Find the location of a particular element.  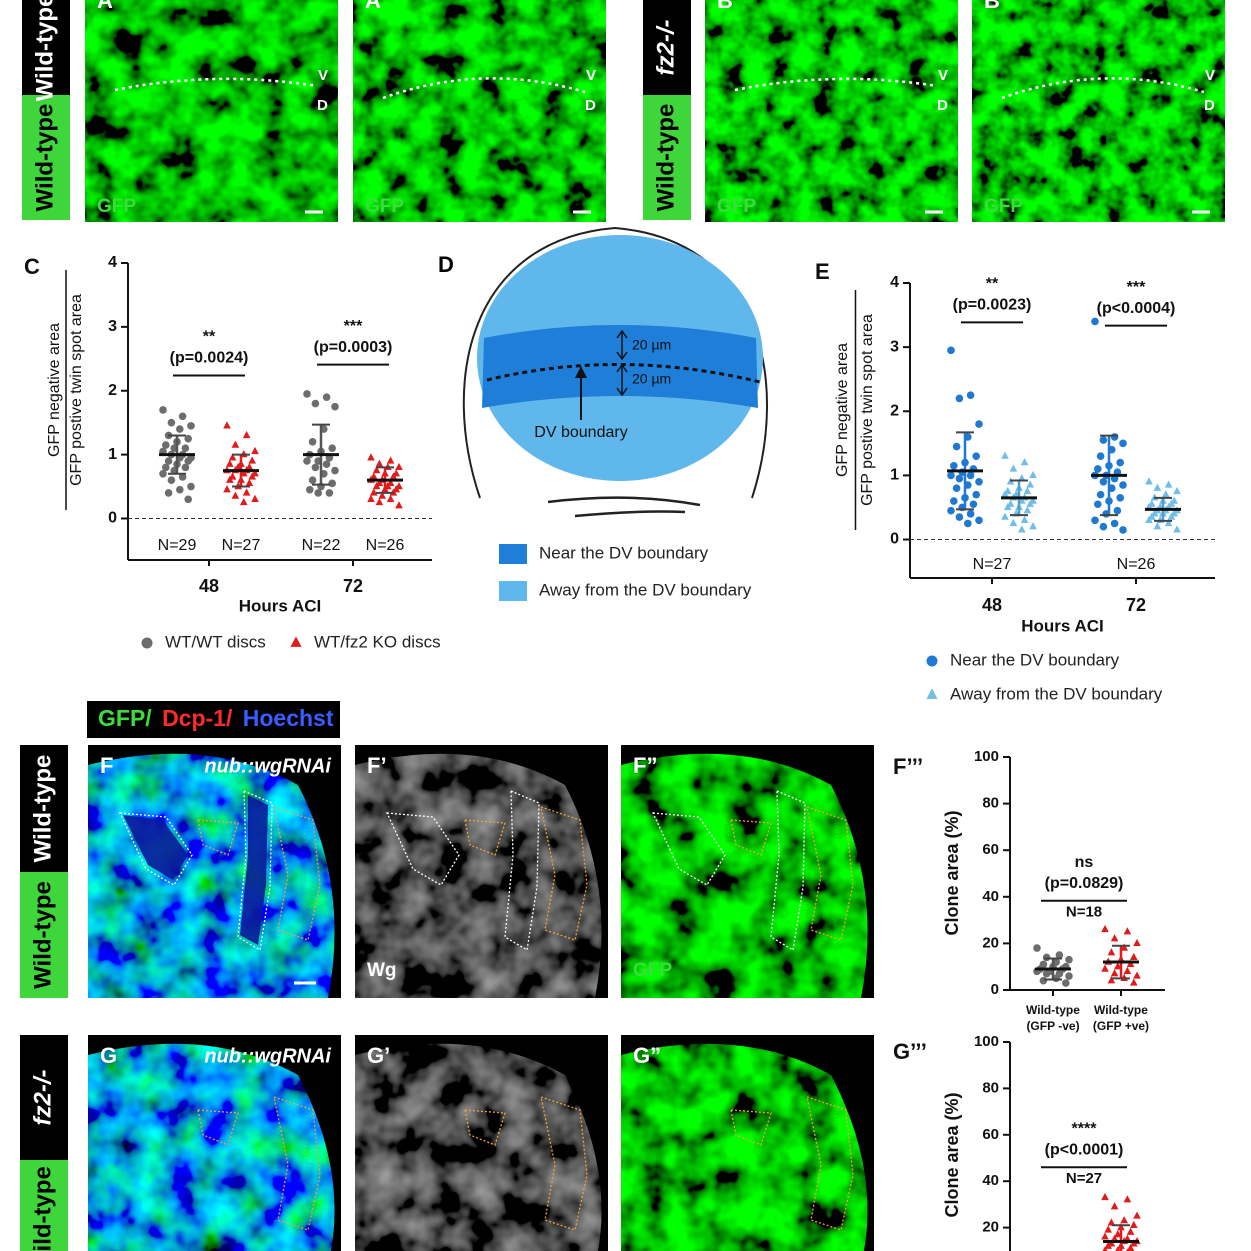

x-axis-label: Hours ACI is located at coordinates (280, 605).